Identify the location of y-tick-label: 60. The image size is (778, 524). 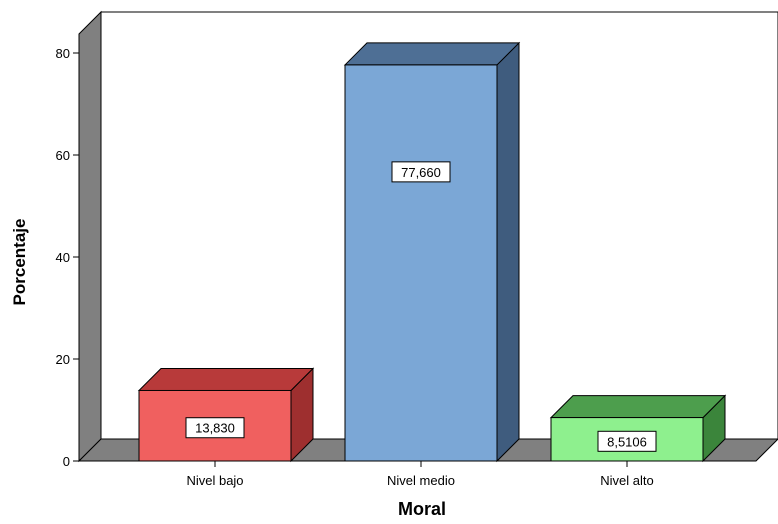
(63, 155).